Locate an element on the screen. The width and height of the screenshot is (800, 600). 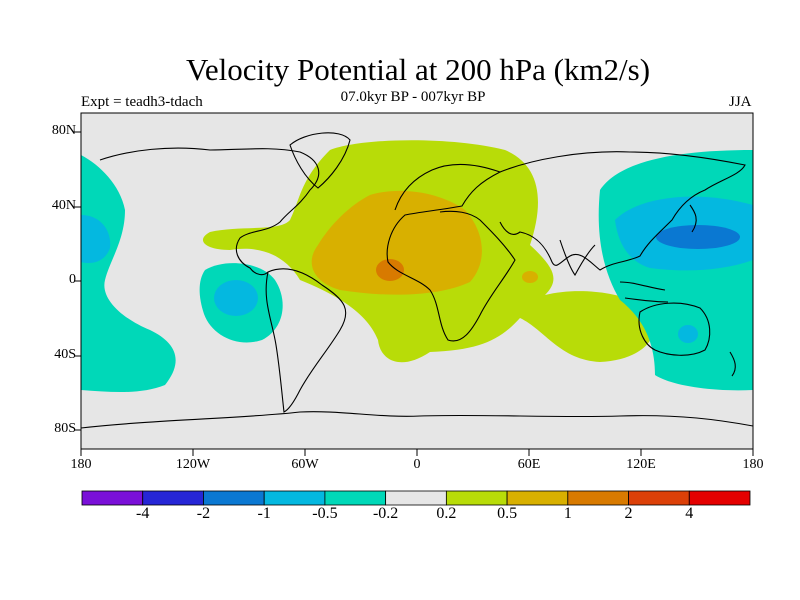
colorbar-label: -0.5 is located at coordinates (325, 513).